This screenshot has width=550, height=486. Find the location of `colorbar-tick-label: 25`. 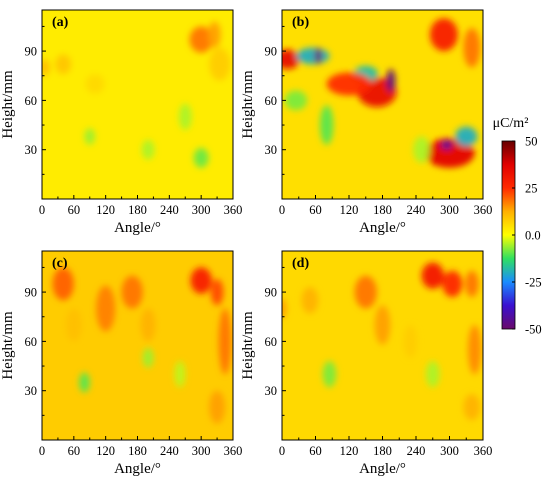

colorbar-tick-label: 25 is located at coordinates (531, 189).